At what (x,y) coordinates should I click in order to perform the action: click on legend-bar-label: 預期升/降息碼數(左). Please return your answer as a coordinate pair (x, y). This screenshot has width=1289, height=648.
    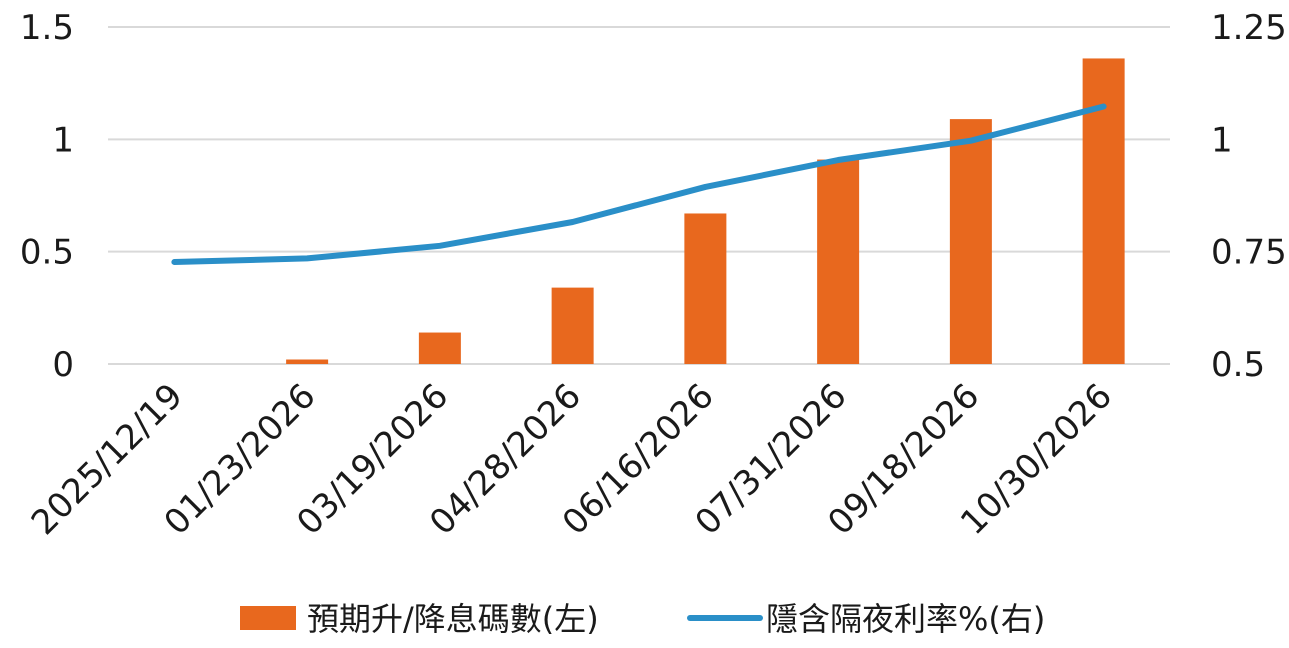
    Looking at the image, I should click on (453, 619).